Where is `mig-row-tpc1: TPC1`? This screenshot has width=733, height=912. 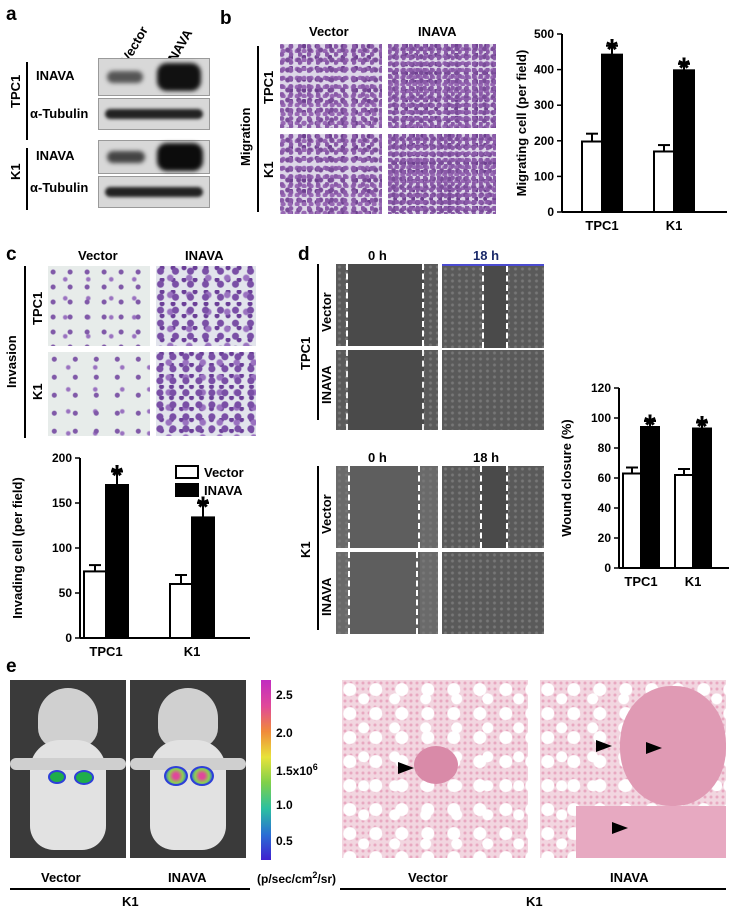 mig-row-tpc1: TPC1 is located at coordinates (268, 87).